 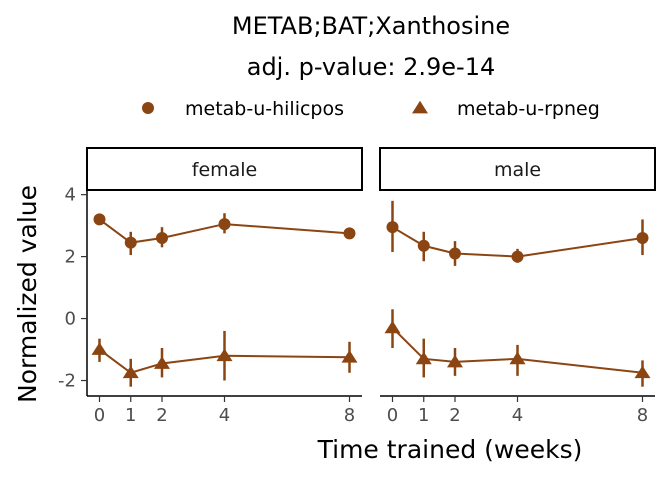 What do you see at coordinates (67, 381) in the screenshot?
I see `y-tick-label: -2` at bounding box center [67, 381].